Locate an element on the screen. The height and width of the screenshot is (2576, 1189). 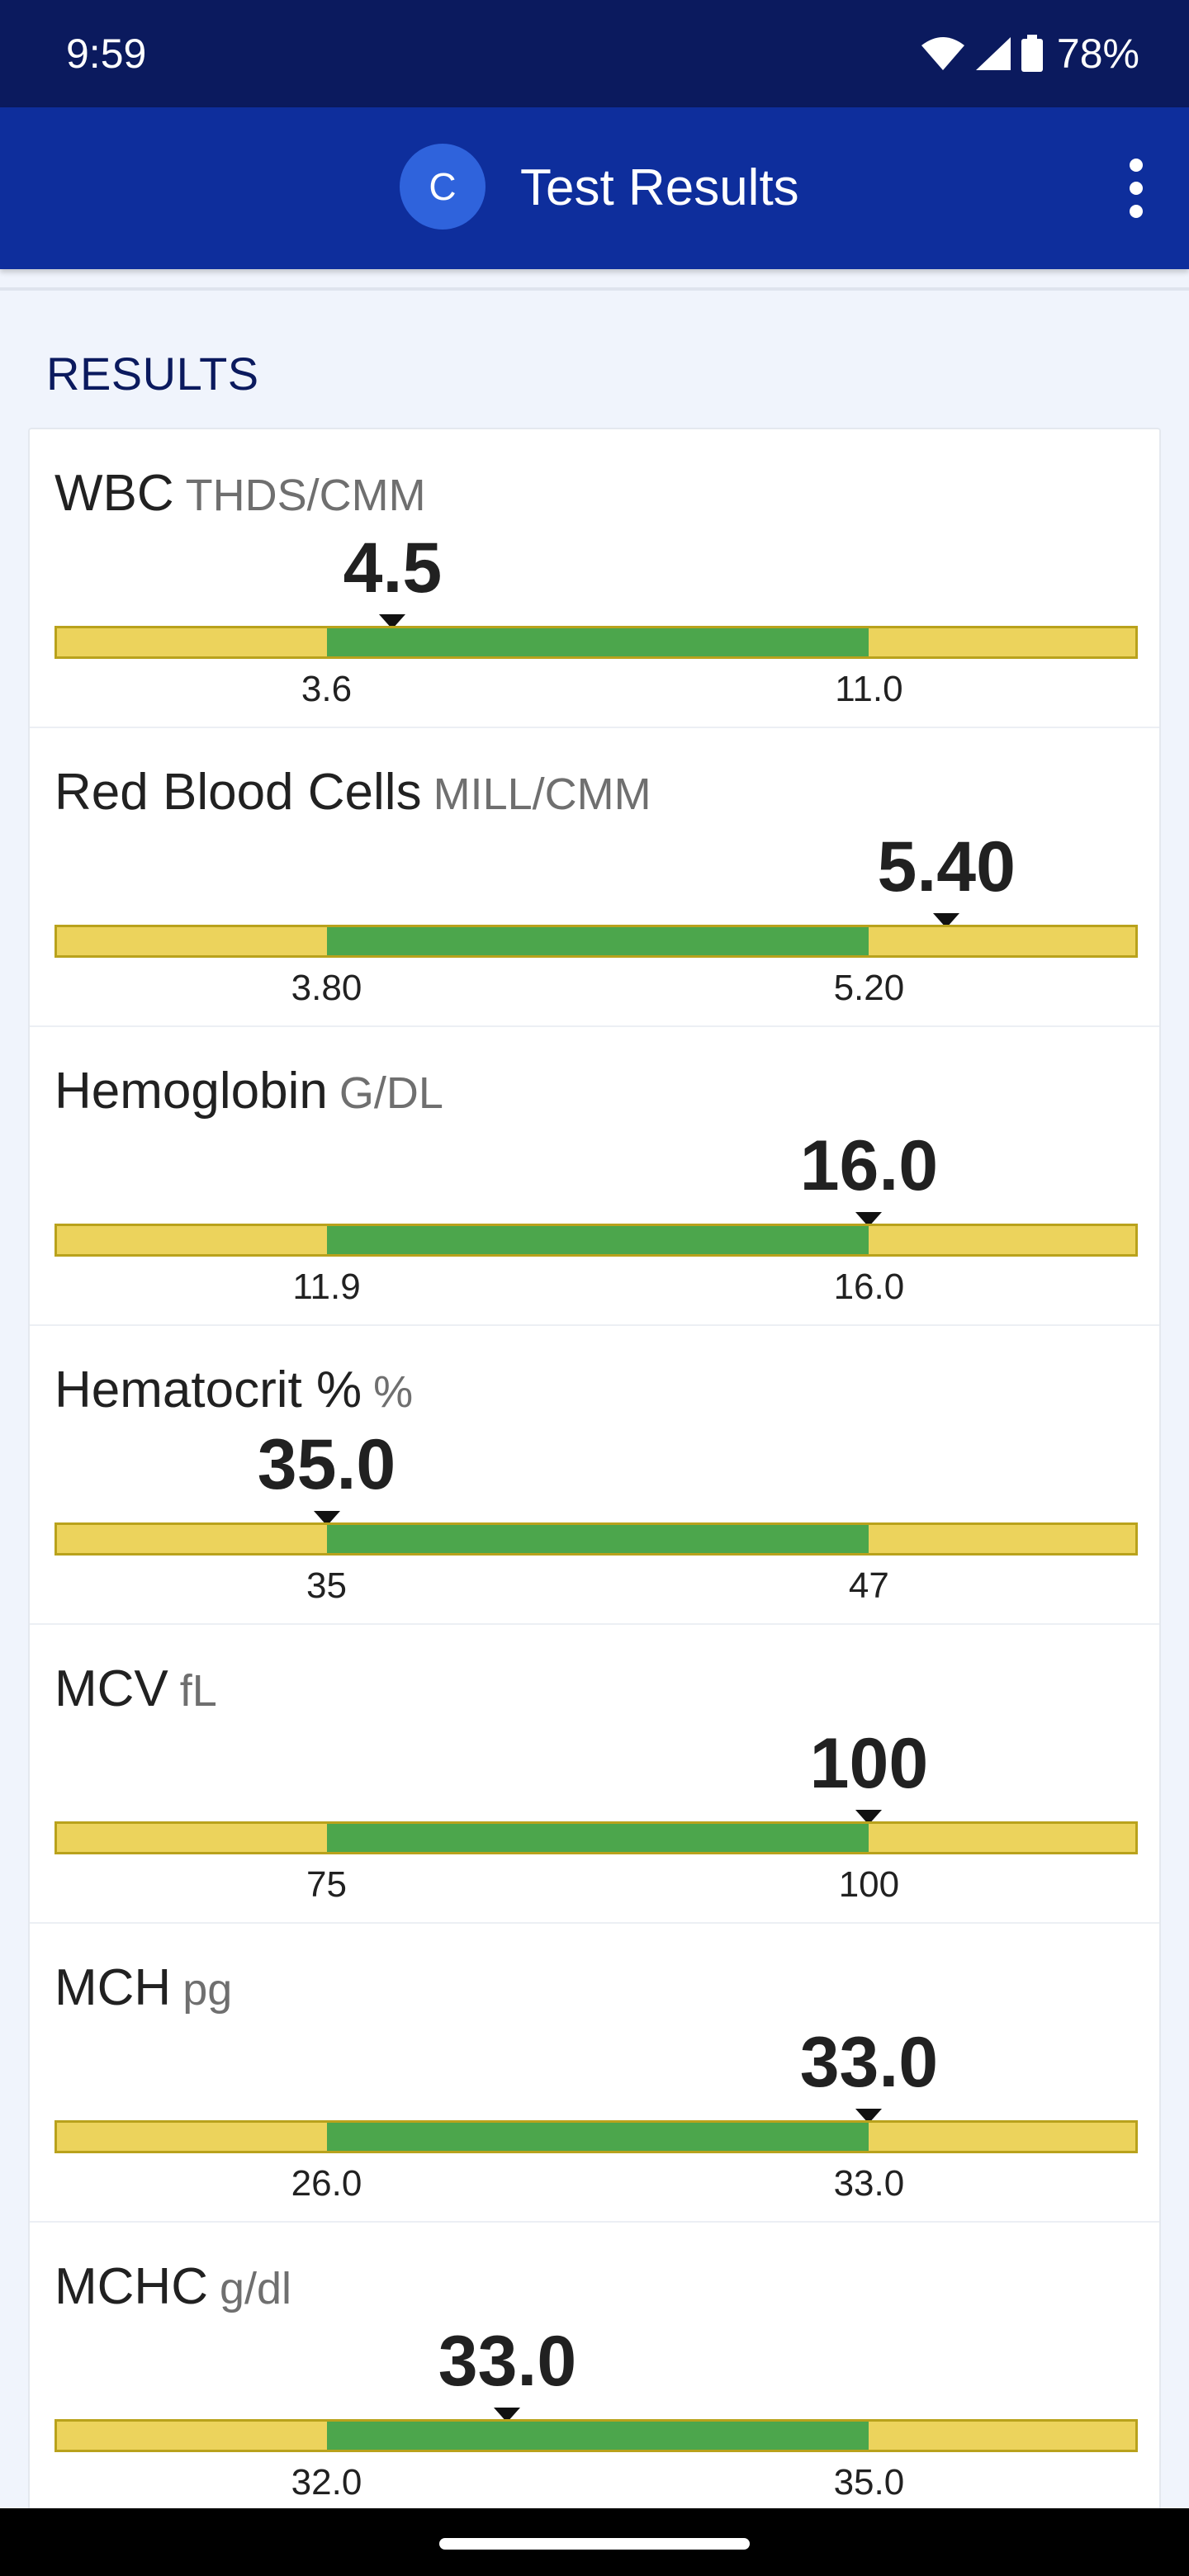
result-value: 4.5 is located at coordinates (393, 568).